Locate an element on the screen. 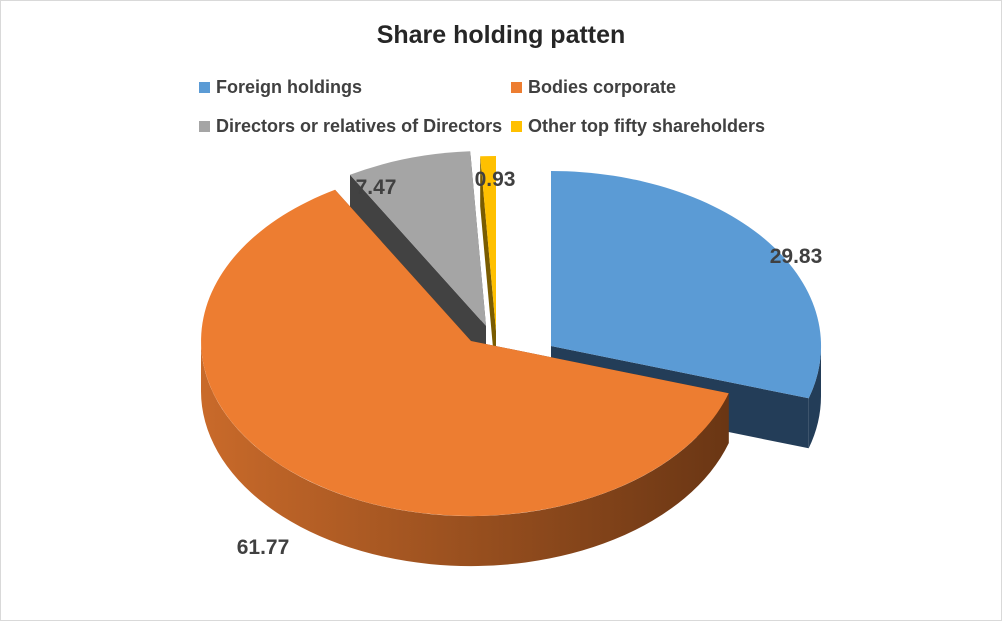 The height and width of the screenshot is (621, 1002). legend-swatch-directors is located at coordinates (204, 126).